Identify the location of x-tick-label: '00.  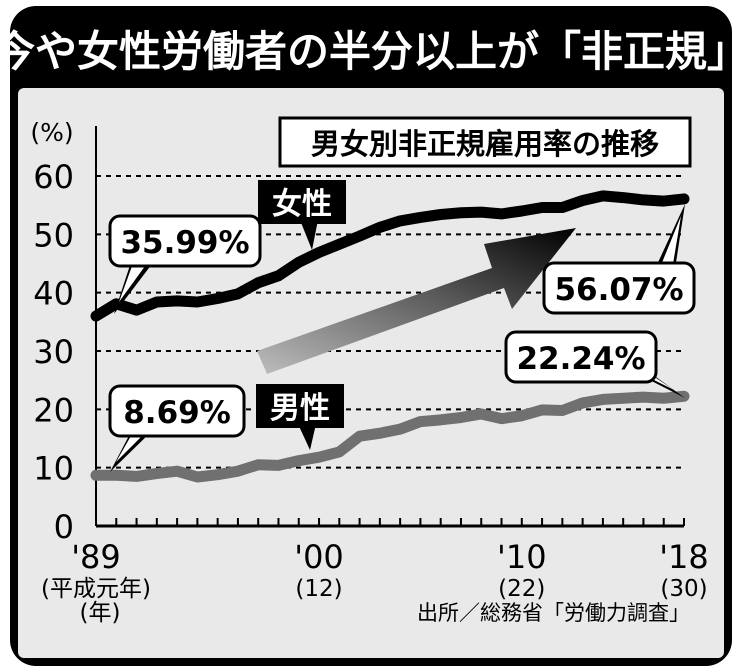
(319, 557).